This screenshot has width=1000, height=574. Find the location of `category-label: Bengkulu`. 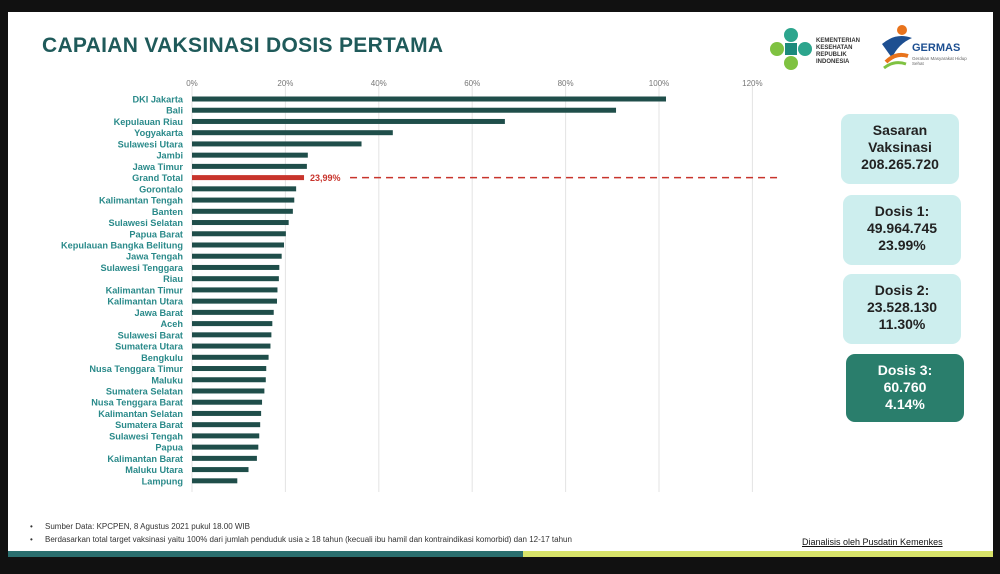

category-label: Bengkulu is located at coordinates (162, 358).